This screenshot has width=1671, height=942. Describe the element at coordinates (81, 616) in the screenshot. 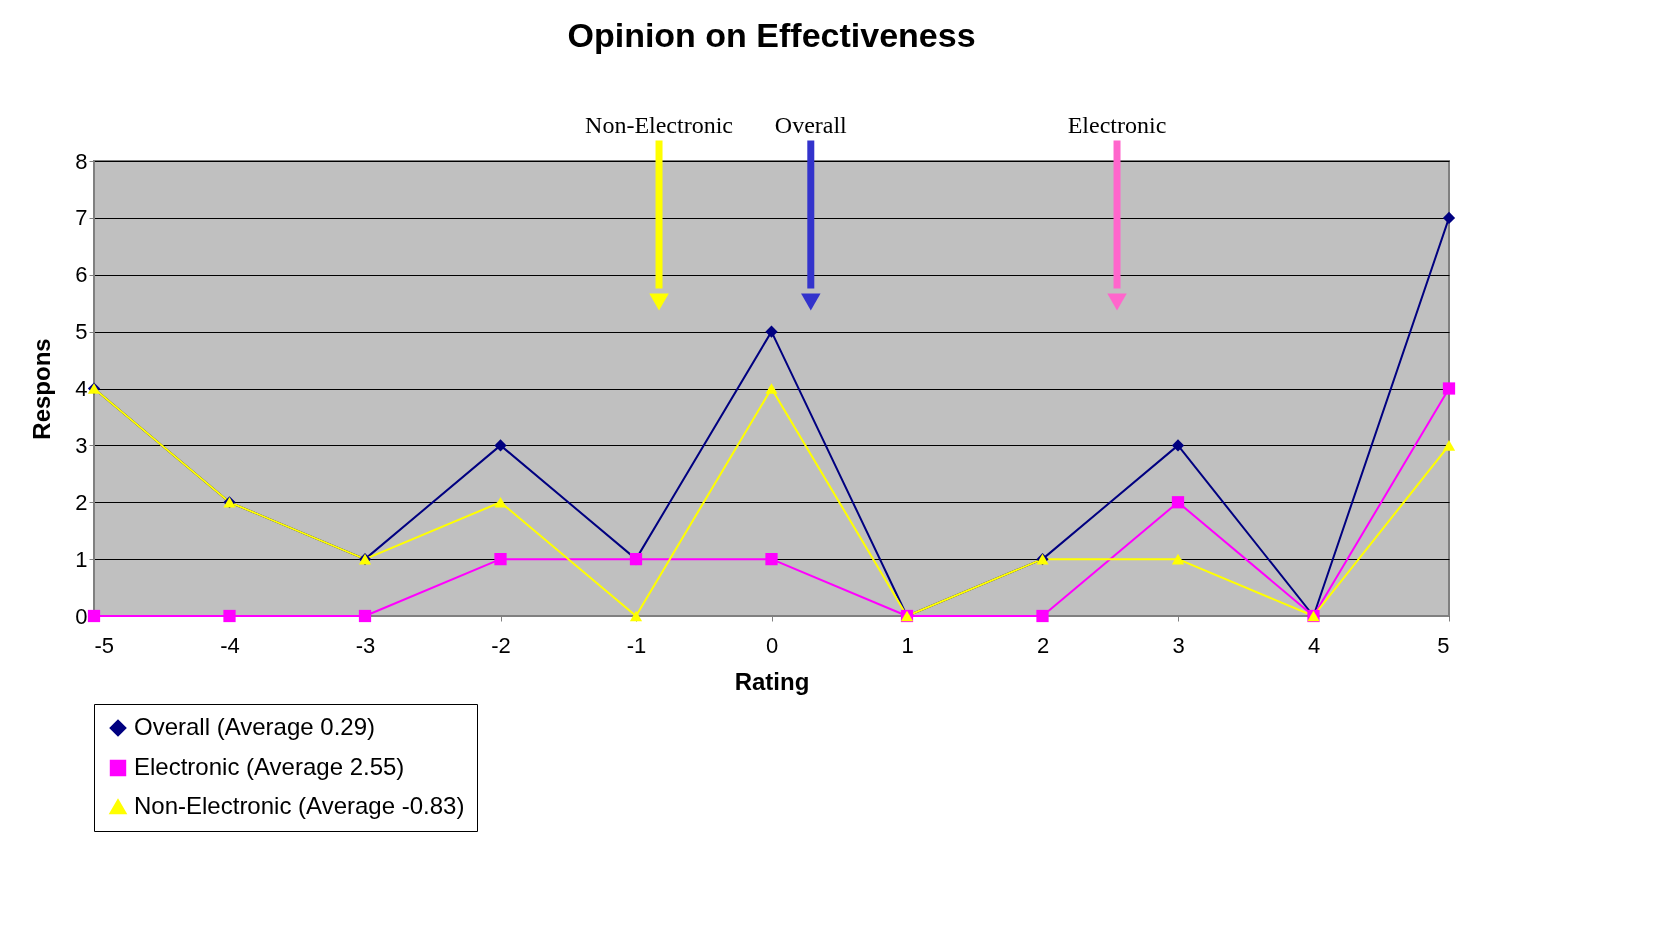

I see `y-tick-label: 0` at that location.